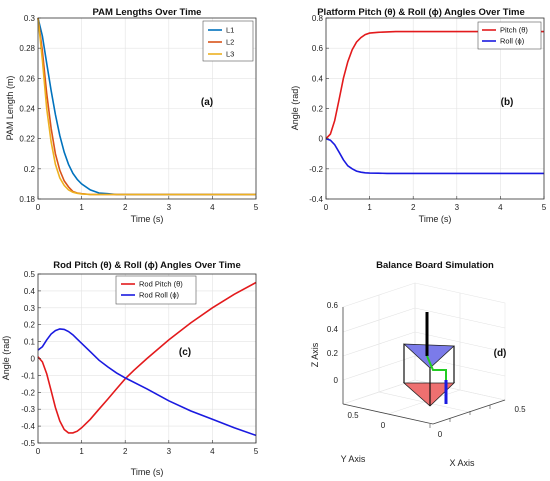  I want to click on y-tick-label: -0.5, so click(28, 443).